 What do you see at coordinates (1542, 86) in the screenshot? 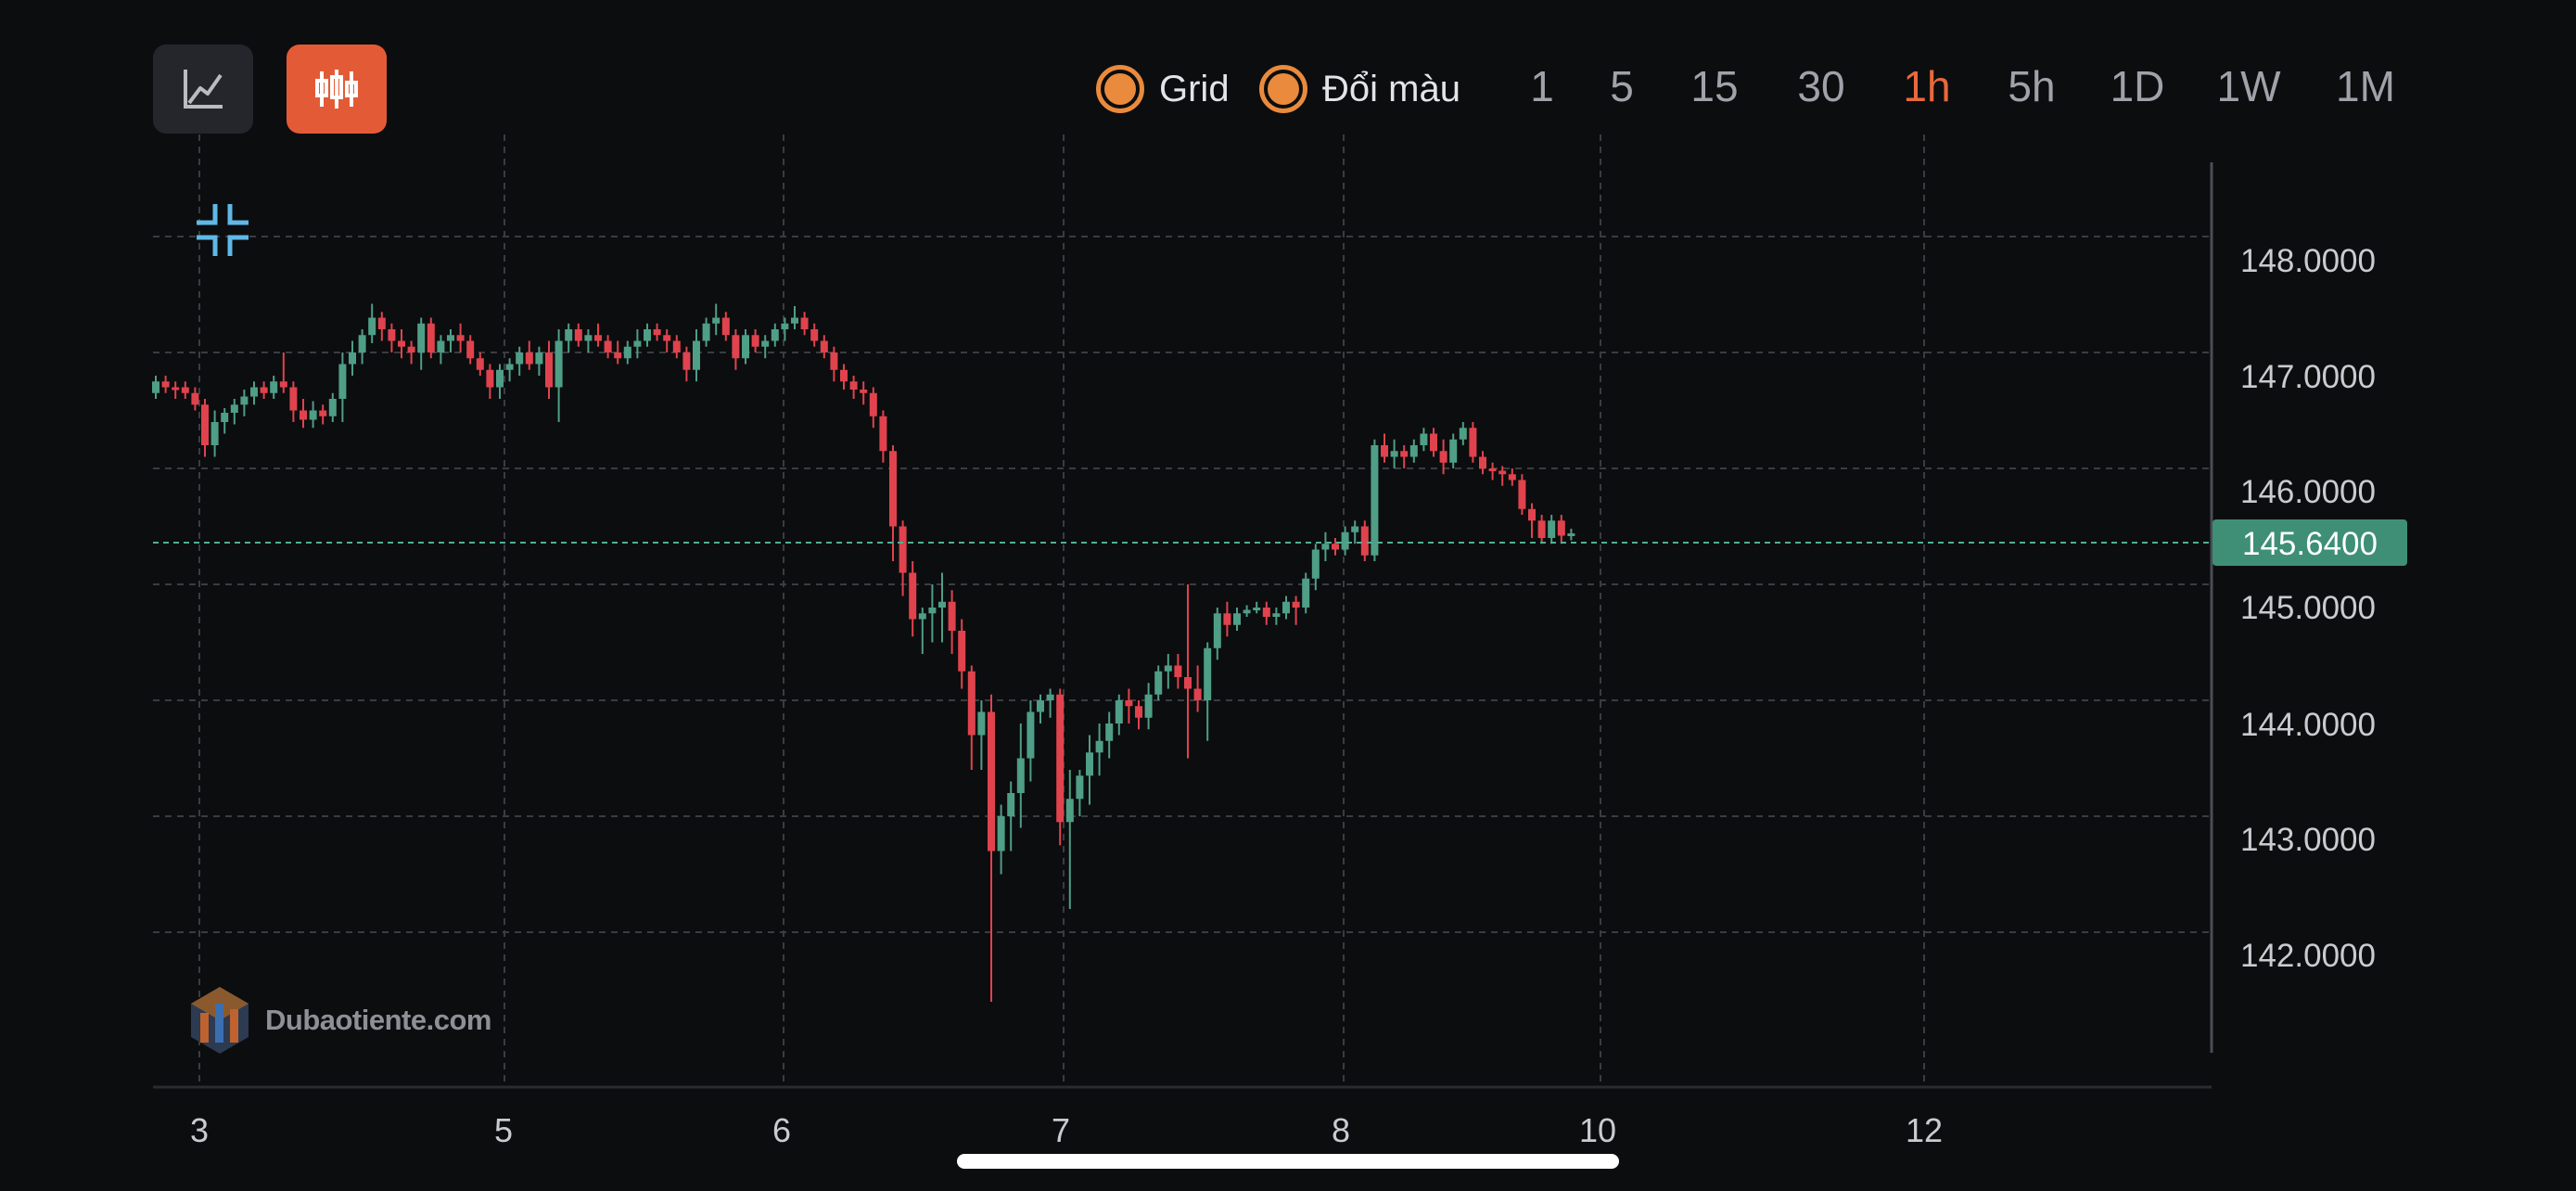
I see `timeframe-1: 1` at bounding box center [1542, 86].